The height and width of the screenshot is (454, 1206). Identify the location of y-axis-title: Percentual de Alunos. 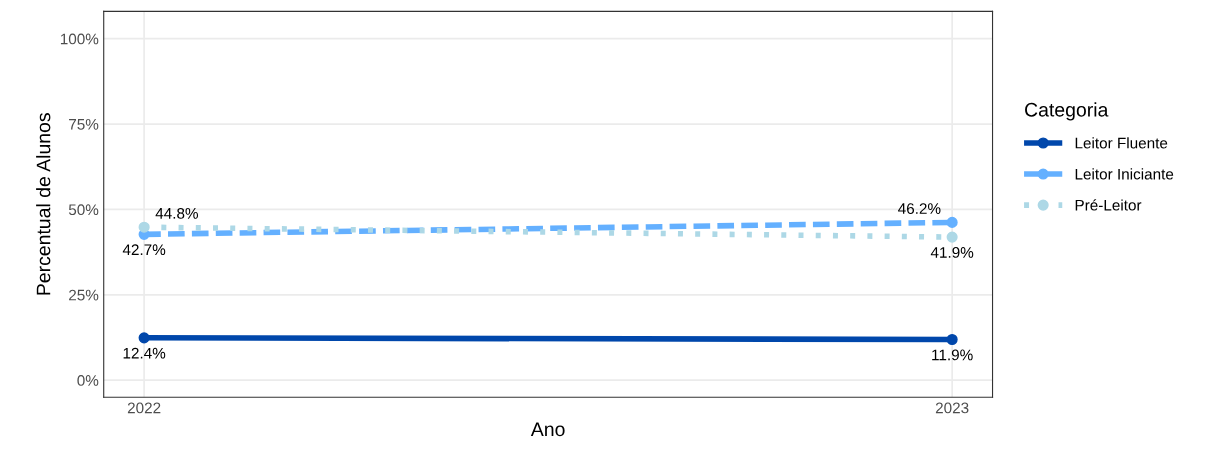
(43, 204).